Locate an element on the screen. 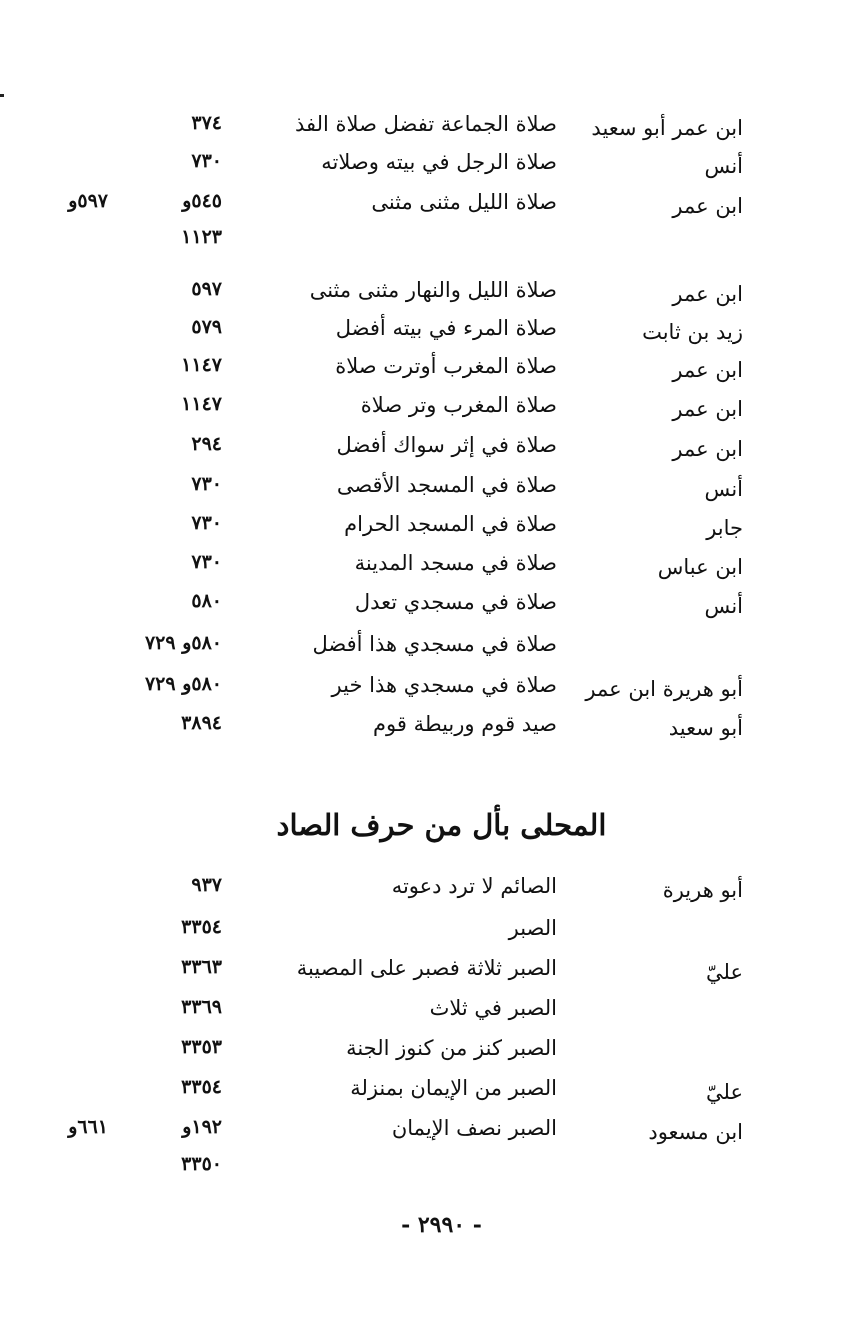  index-entry: أنس صلاة الرجل في بيته وصلاته ٧٣٠ is located at coordinates (421, 168).